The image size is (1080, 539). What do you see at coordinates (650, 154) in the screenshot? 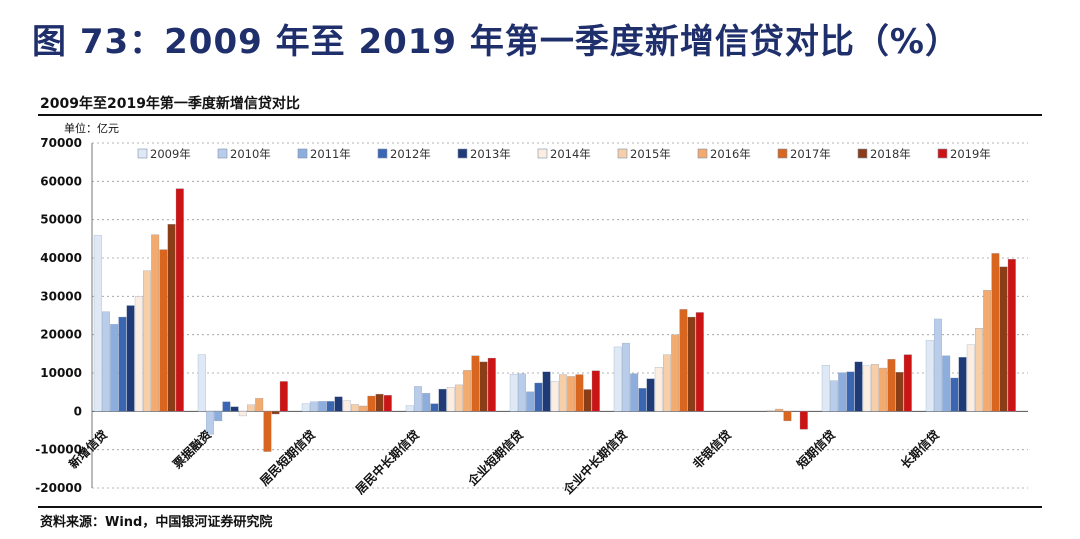
I see `legend-label: 2015年` at bounding box center [650, 154].